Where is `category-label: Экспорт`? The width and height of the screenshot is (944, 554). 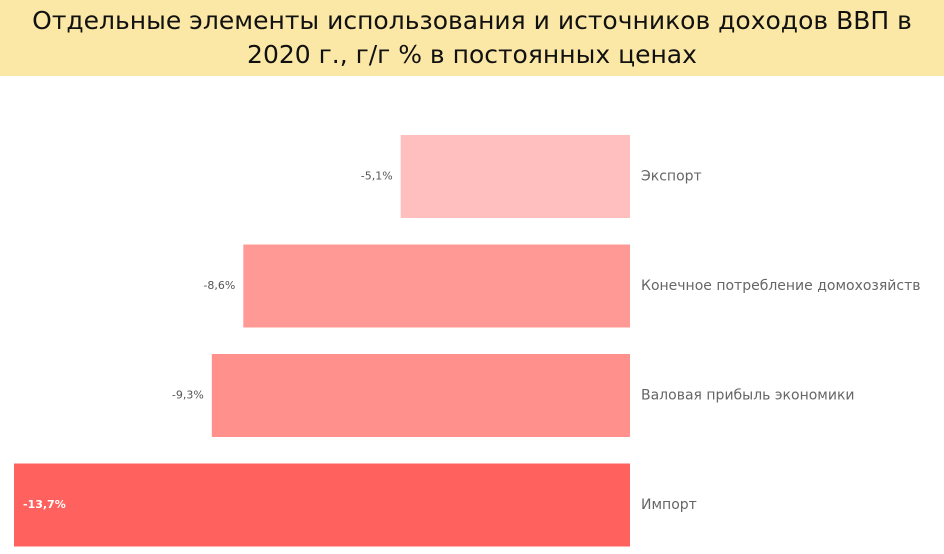
category-label: Экспорт is located at coordinates (671, 177).